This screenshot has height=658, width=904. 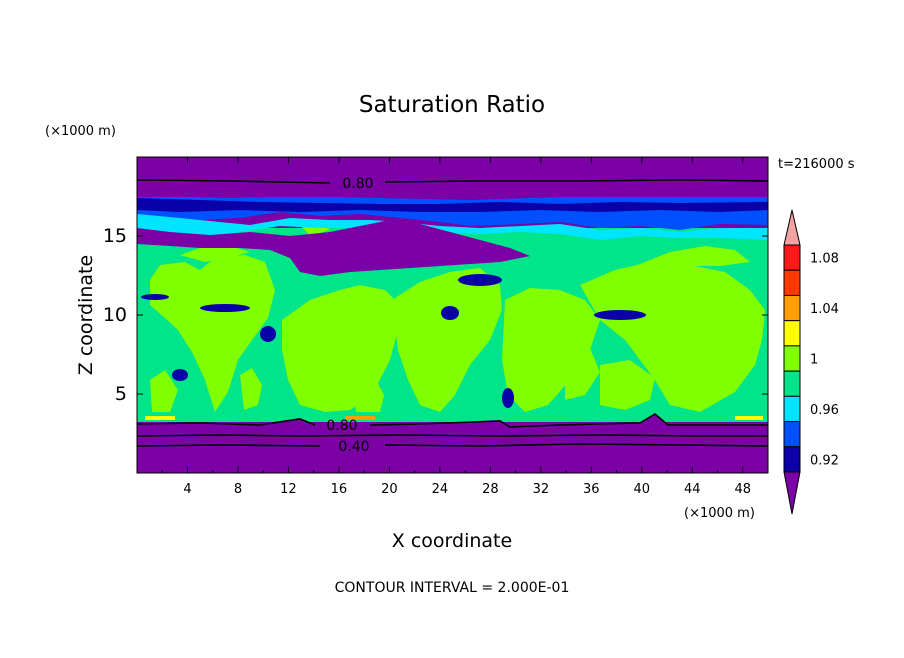 What do you see at coordinates (452, 228) in the screenshot?
I see `field-upper-cyan-band` at bounding box center [452, 228].